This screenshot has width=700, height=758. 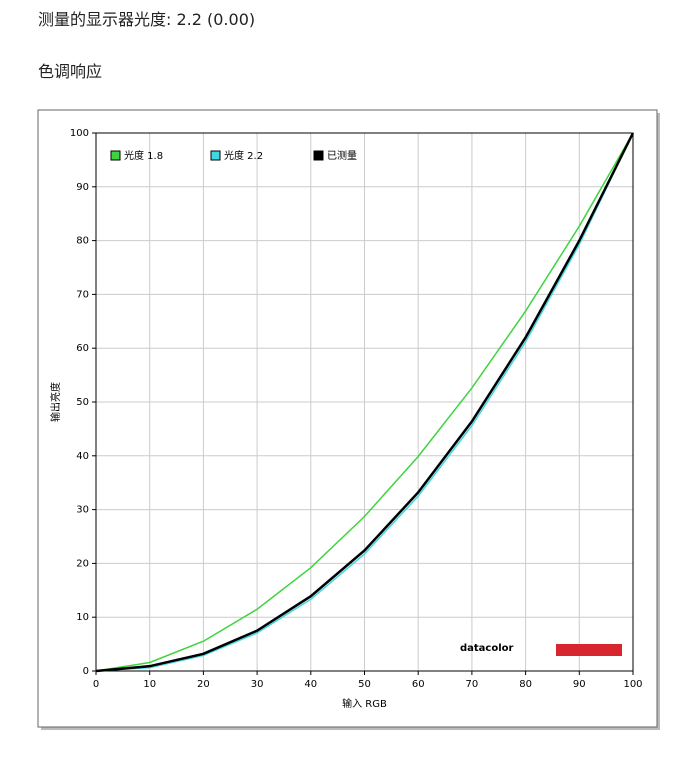 What do you see at coordinates (342, 155) in the screenshot?
I see `legend-label: 已测量` at bounding box center [342, 155].